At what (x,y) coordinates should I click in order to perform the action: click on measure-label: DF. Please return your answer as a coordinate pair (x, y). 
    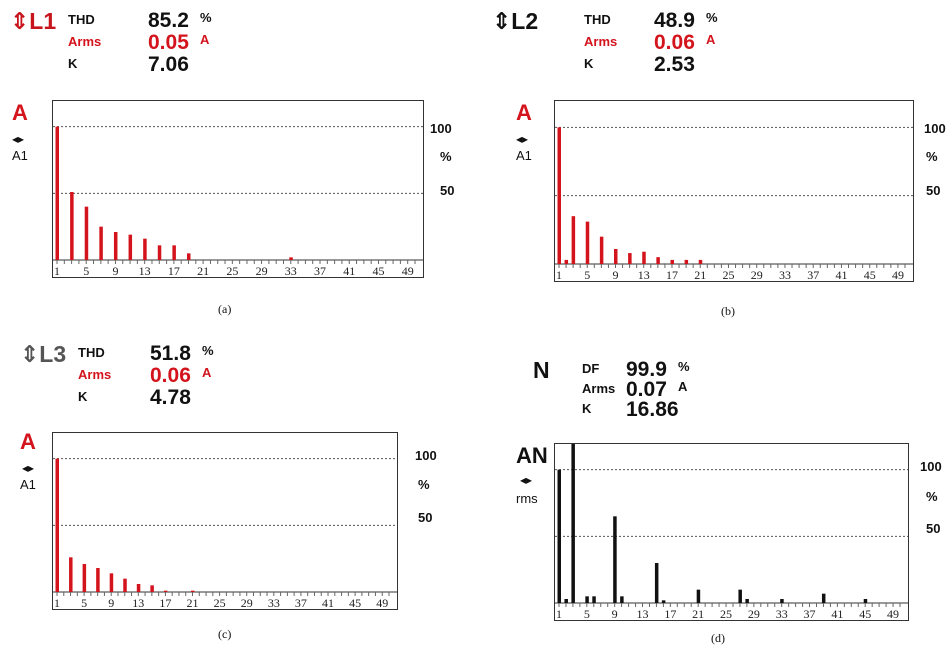
    Looking at the image, I should click on (591, 368).